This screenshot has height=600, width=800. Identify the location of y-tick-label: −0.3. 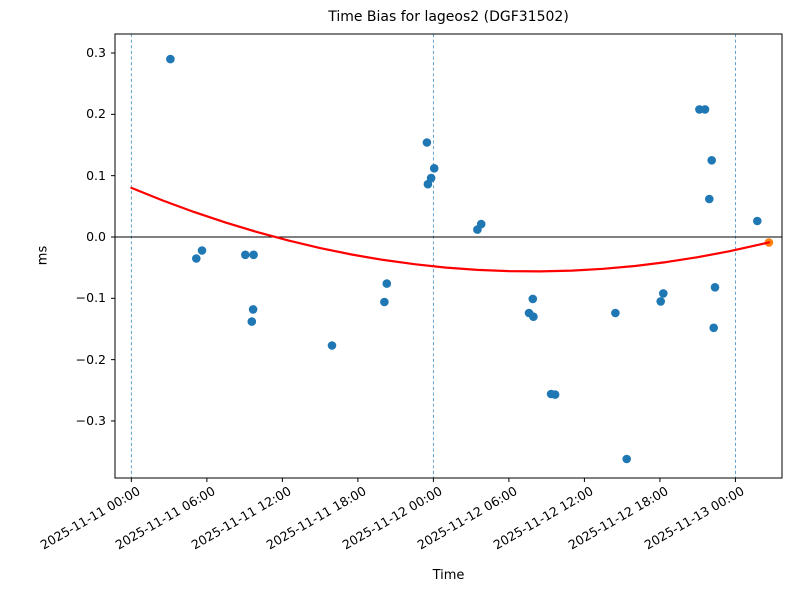
(90, 420).